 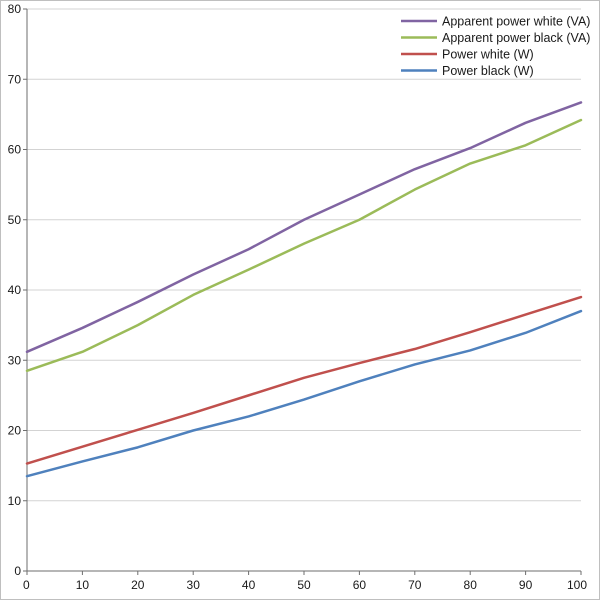 What do you see at coordinates (15, 9) in the screenshot?
I see `y-tick-label: 80` at bounding box center [15, 9].